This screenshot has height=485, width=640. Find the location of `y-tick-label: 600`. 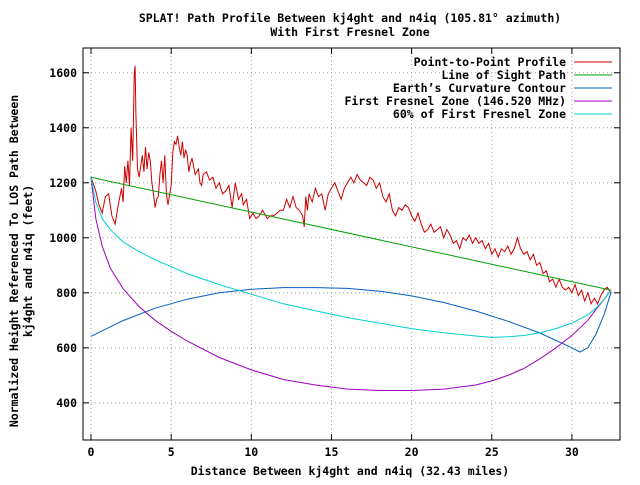

y-tick-label: 600 is located at coordinates (66, 348).